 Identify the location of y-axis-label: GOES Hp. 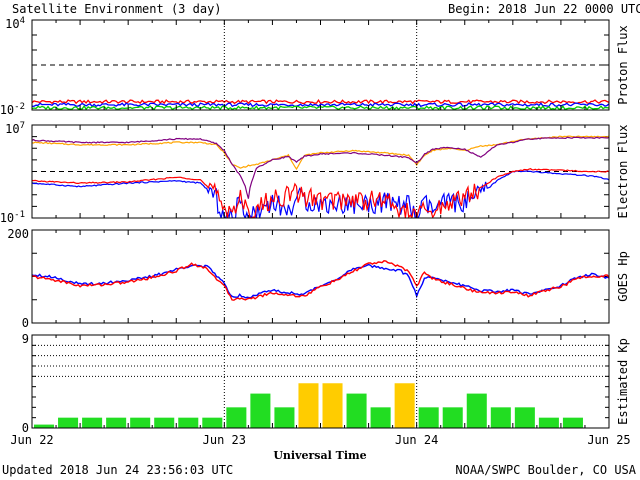
(623, 276).